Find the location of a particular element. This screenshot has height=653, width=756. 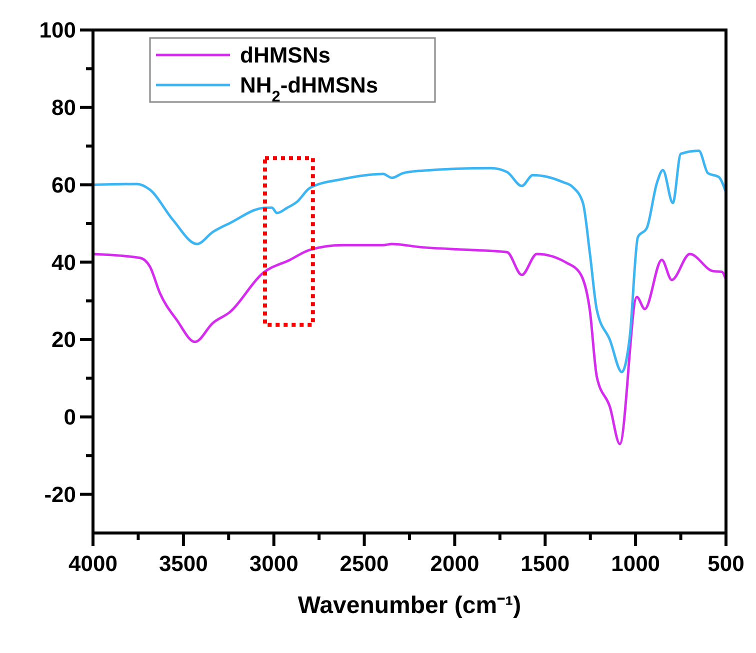

x-tick-label: 4000 is located at coordinates (93, 563).